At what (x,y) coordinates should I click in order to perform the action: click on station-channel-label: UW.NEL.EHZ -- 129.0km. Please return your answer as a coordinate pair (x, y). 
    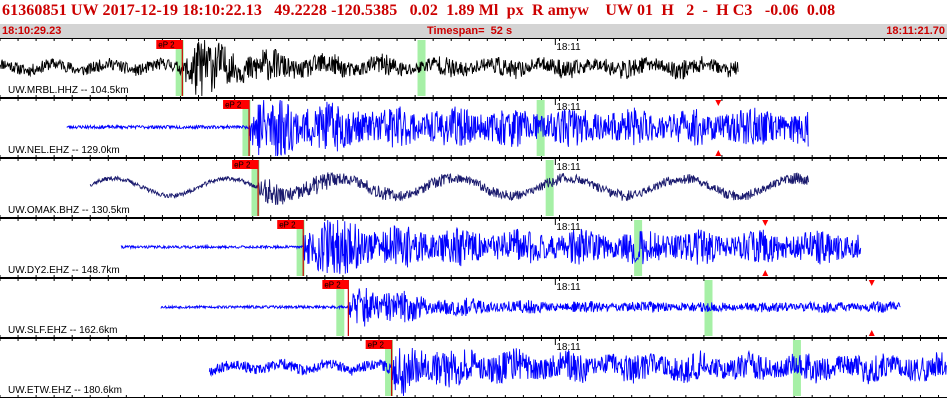
    Looking at the image, I should click on (64, 150).